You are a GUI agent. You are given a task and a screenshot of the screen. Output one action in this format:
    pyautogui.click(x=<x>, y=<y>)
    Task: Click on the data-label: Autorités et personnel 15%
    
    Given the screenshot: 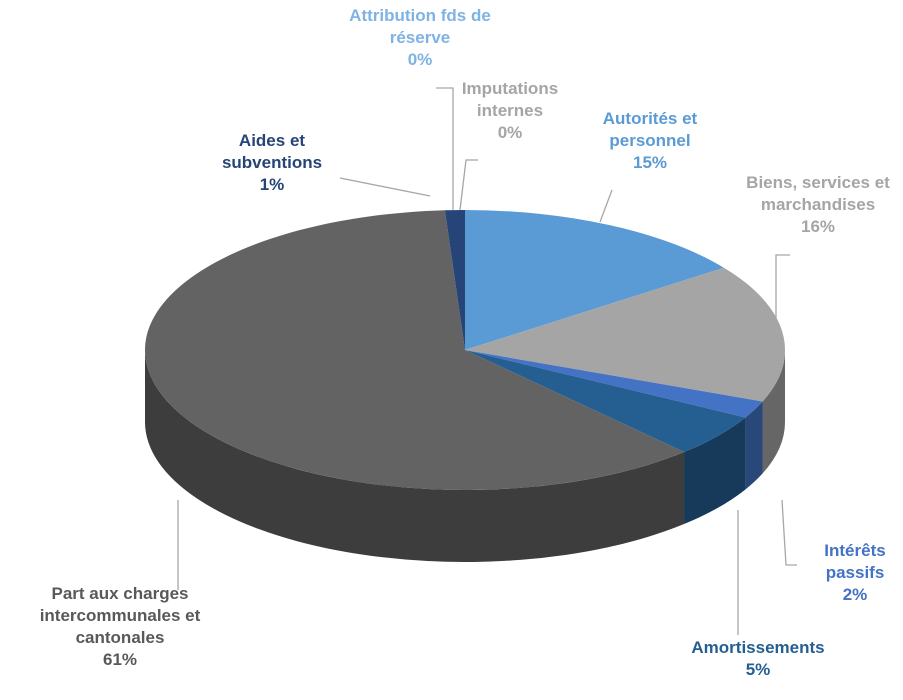 What is the action you would take?
    pyautogui.click(x=650, y=141)
    